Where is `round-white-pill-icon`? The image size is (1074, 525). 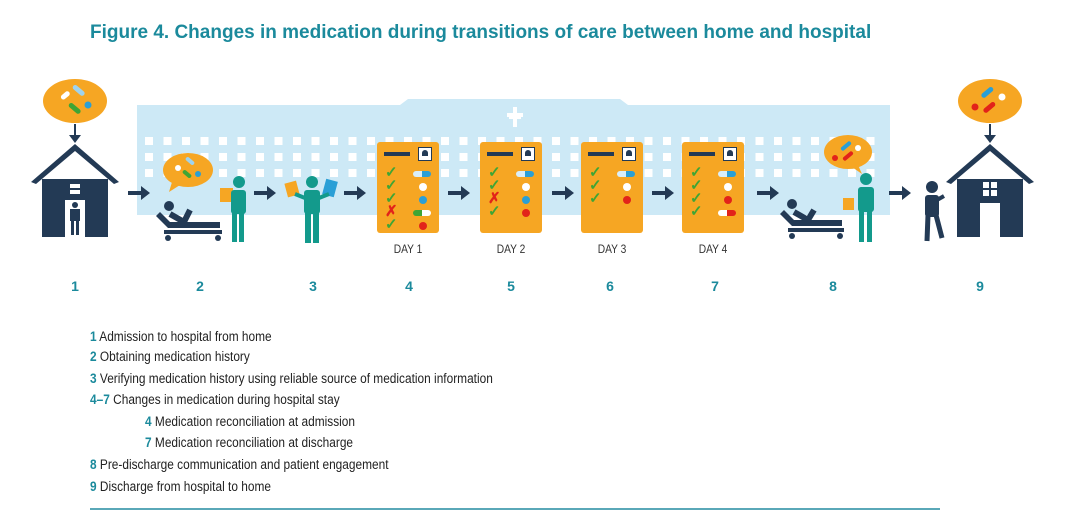
round-white-pill-icon is located at coordinates (423, 187).